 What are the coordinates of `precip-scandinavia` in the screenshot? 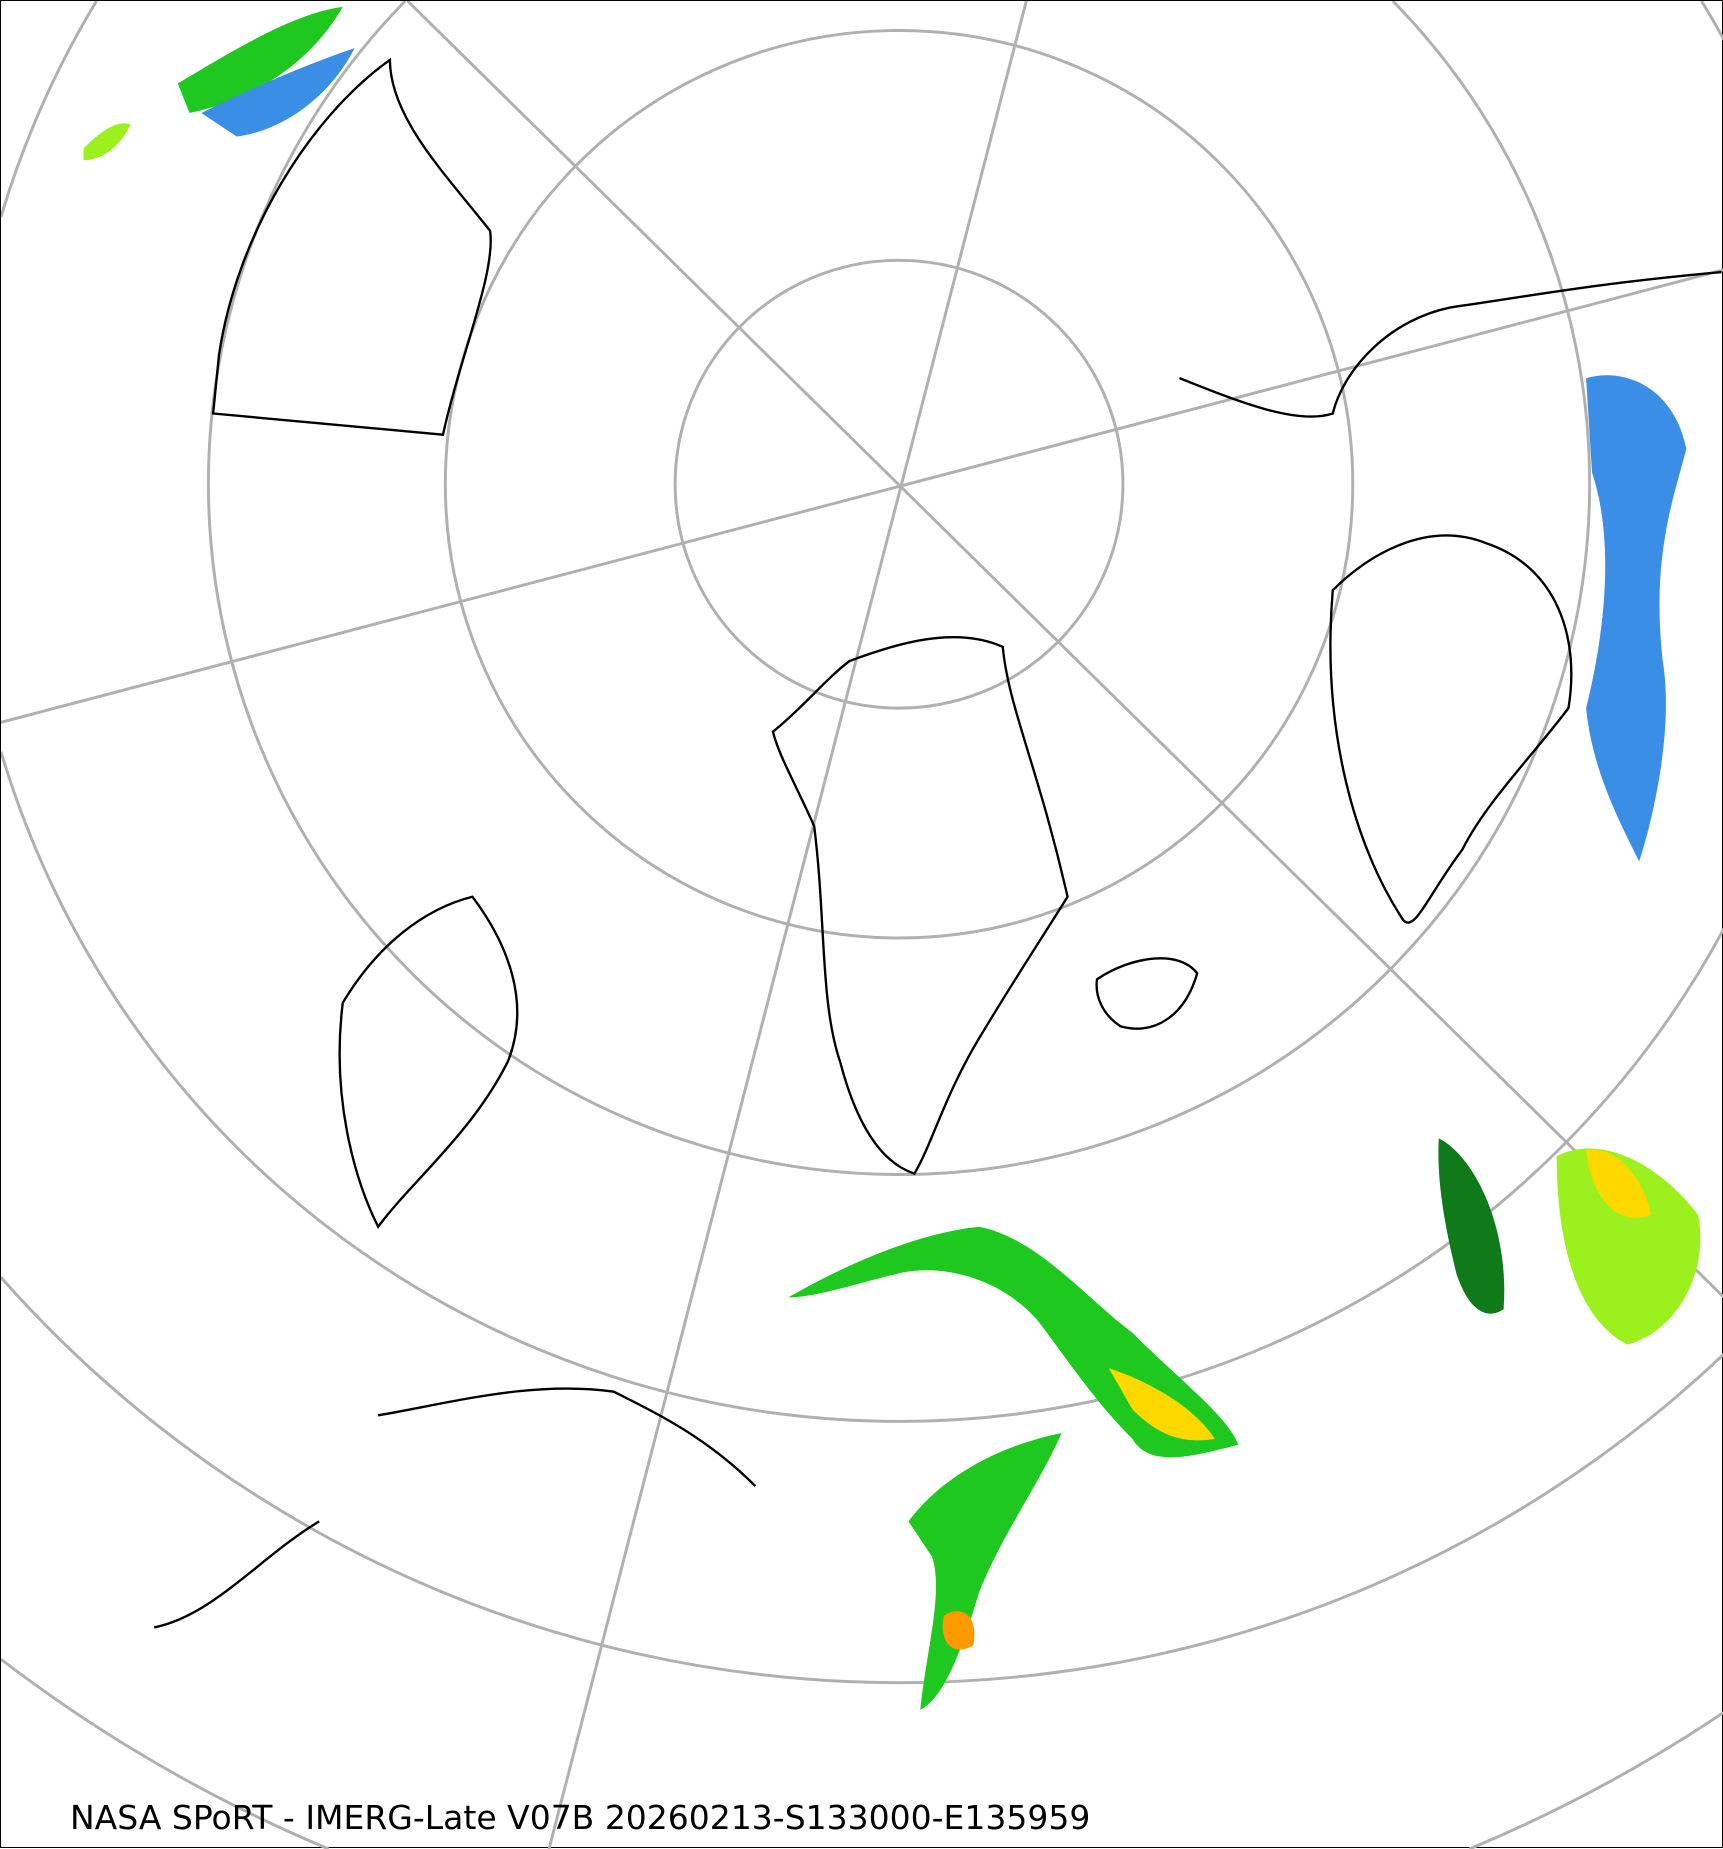 It's located at (1471, 1226).